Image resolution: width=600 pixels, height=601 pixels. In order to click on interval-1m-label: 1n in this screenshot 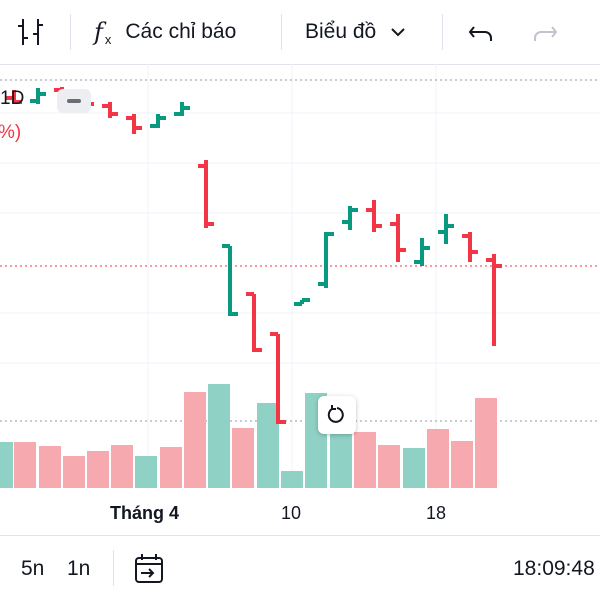, I will do `click(79, 568)`.